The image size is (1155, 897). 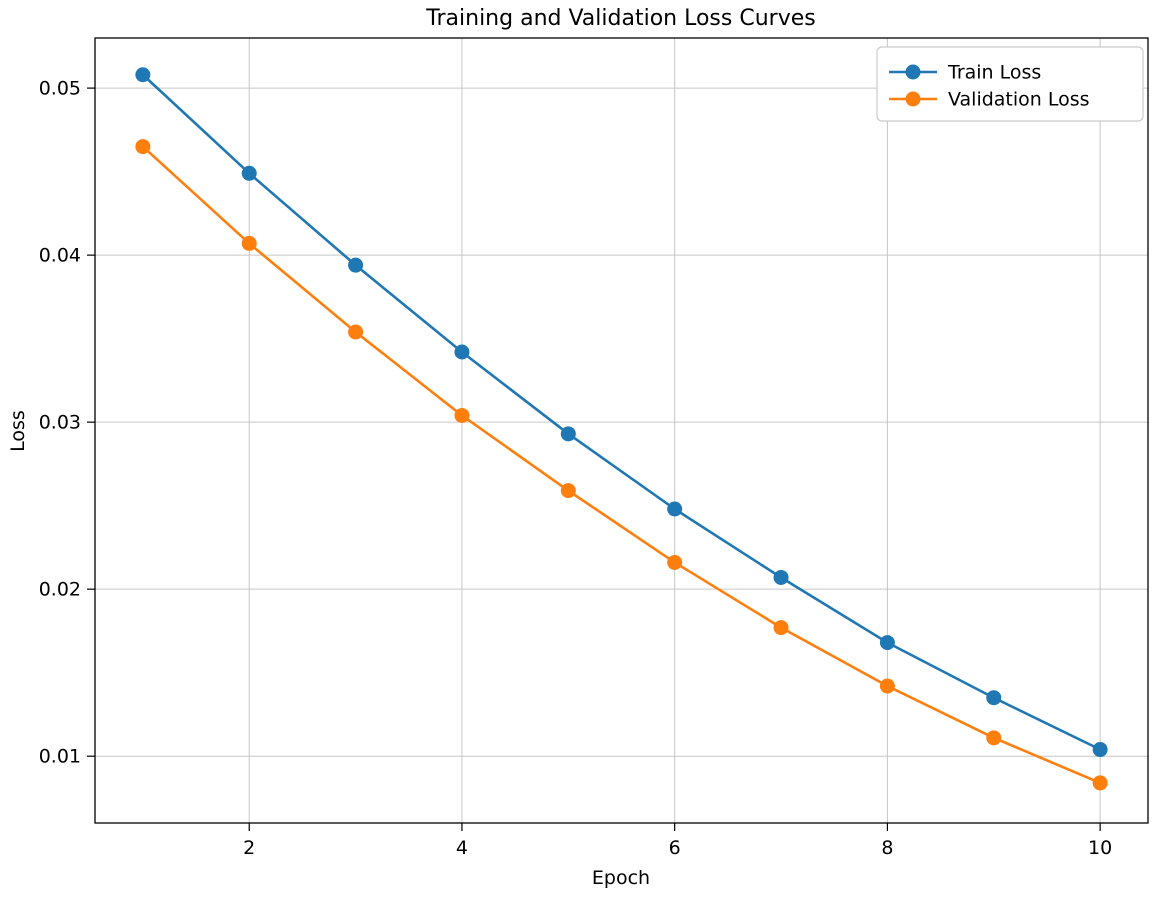 I want to click on x-tick-label: 2, so click(x=249, y=848).